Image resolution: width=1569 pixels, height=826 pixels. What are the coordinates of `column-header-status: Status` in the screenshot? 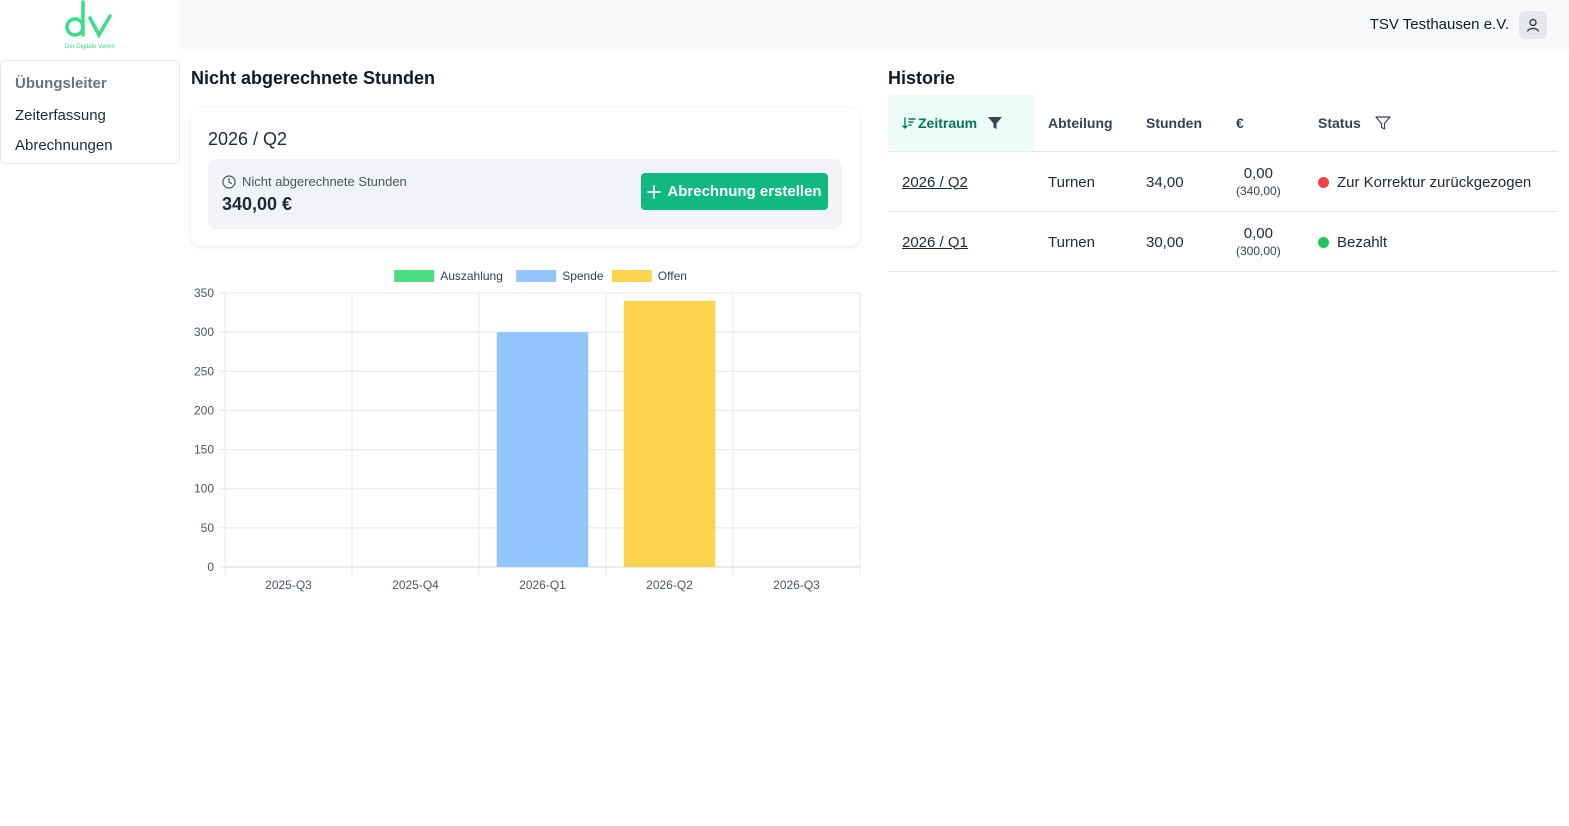 It's located at (1354, 123).